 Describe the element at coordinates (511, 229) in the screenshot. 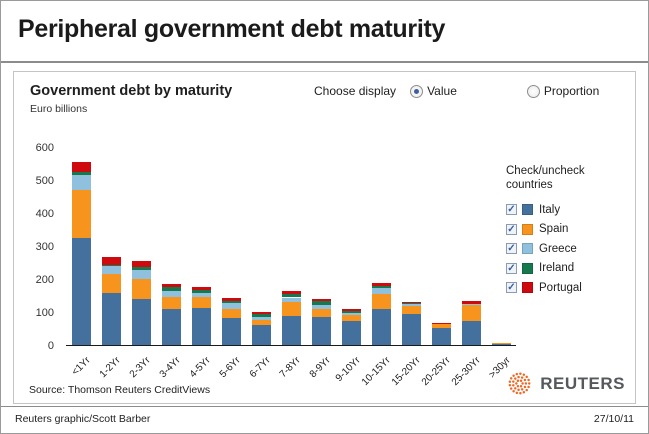

I see `country-checkbox-spain: ✓` at that location.